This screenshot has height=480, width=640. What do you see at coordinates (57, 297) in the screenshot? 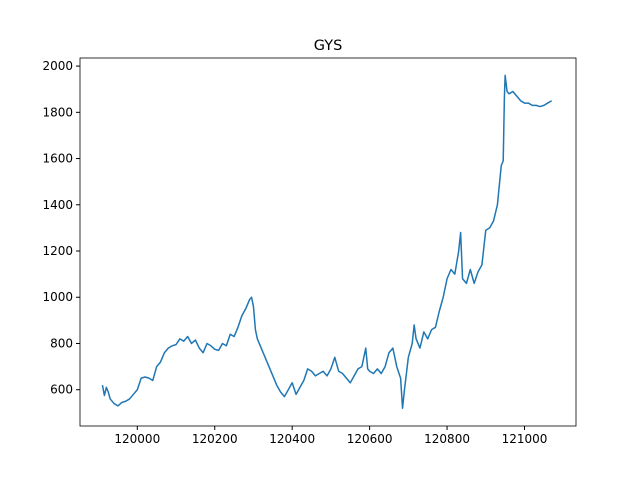
I see `y-tick-label: 1000` at bounding box center [57, 297].